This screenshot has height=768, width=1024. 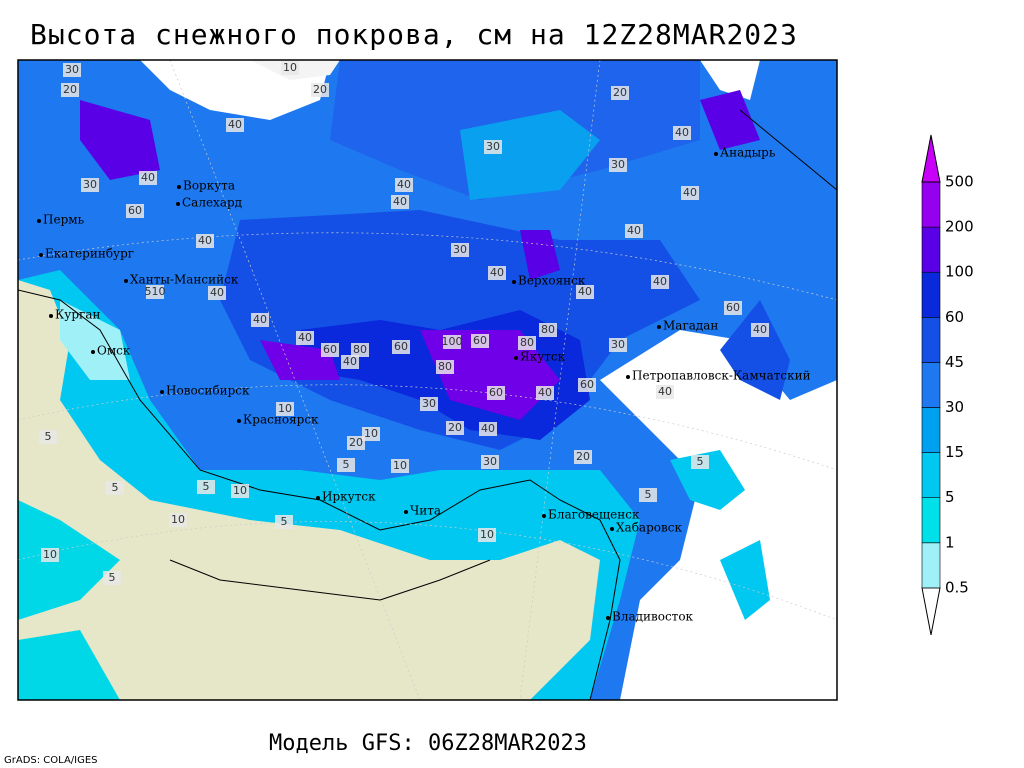 What do you see at coordinates (349, 497) in the screenshot?
I see `city-label: Иркутск` at bounding box center [349, 497].